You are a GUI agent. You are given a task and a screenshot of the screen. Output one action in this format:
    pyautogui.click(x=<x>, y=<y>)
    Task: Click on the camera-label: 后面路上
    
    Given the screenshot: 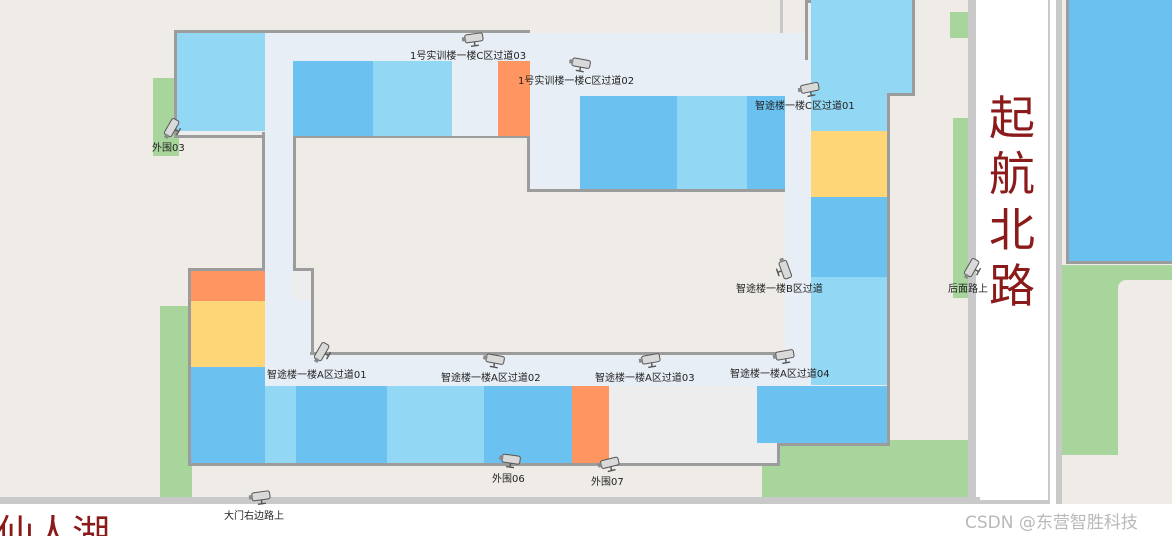 What is the action you would take?
    pyautogui.click(x=968, y=289)
    